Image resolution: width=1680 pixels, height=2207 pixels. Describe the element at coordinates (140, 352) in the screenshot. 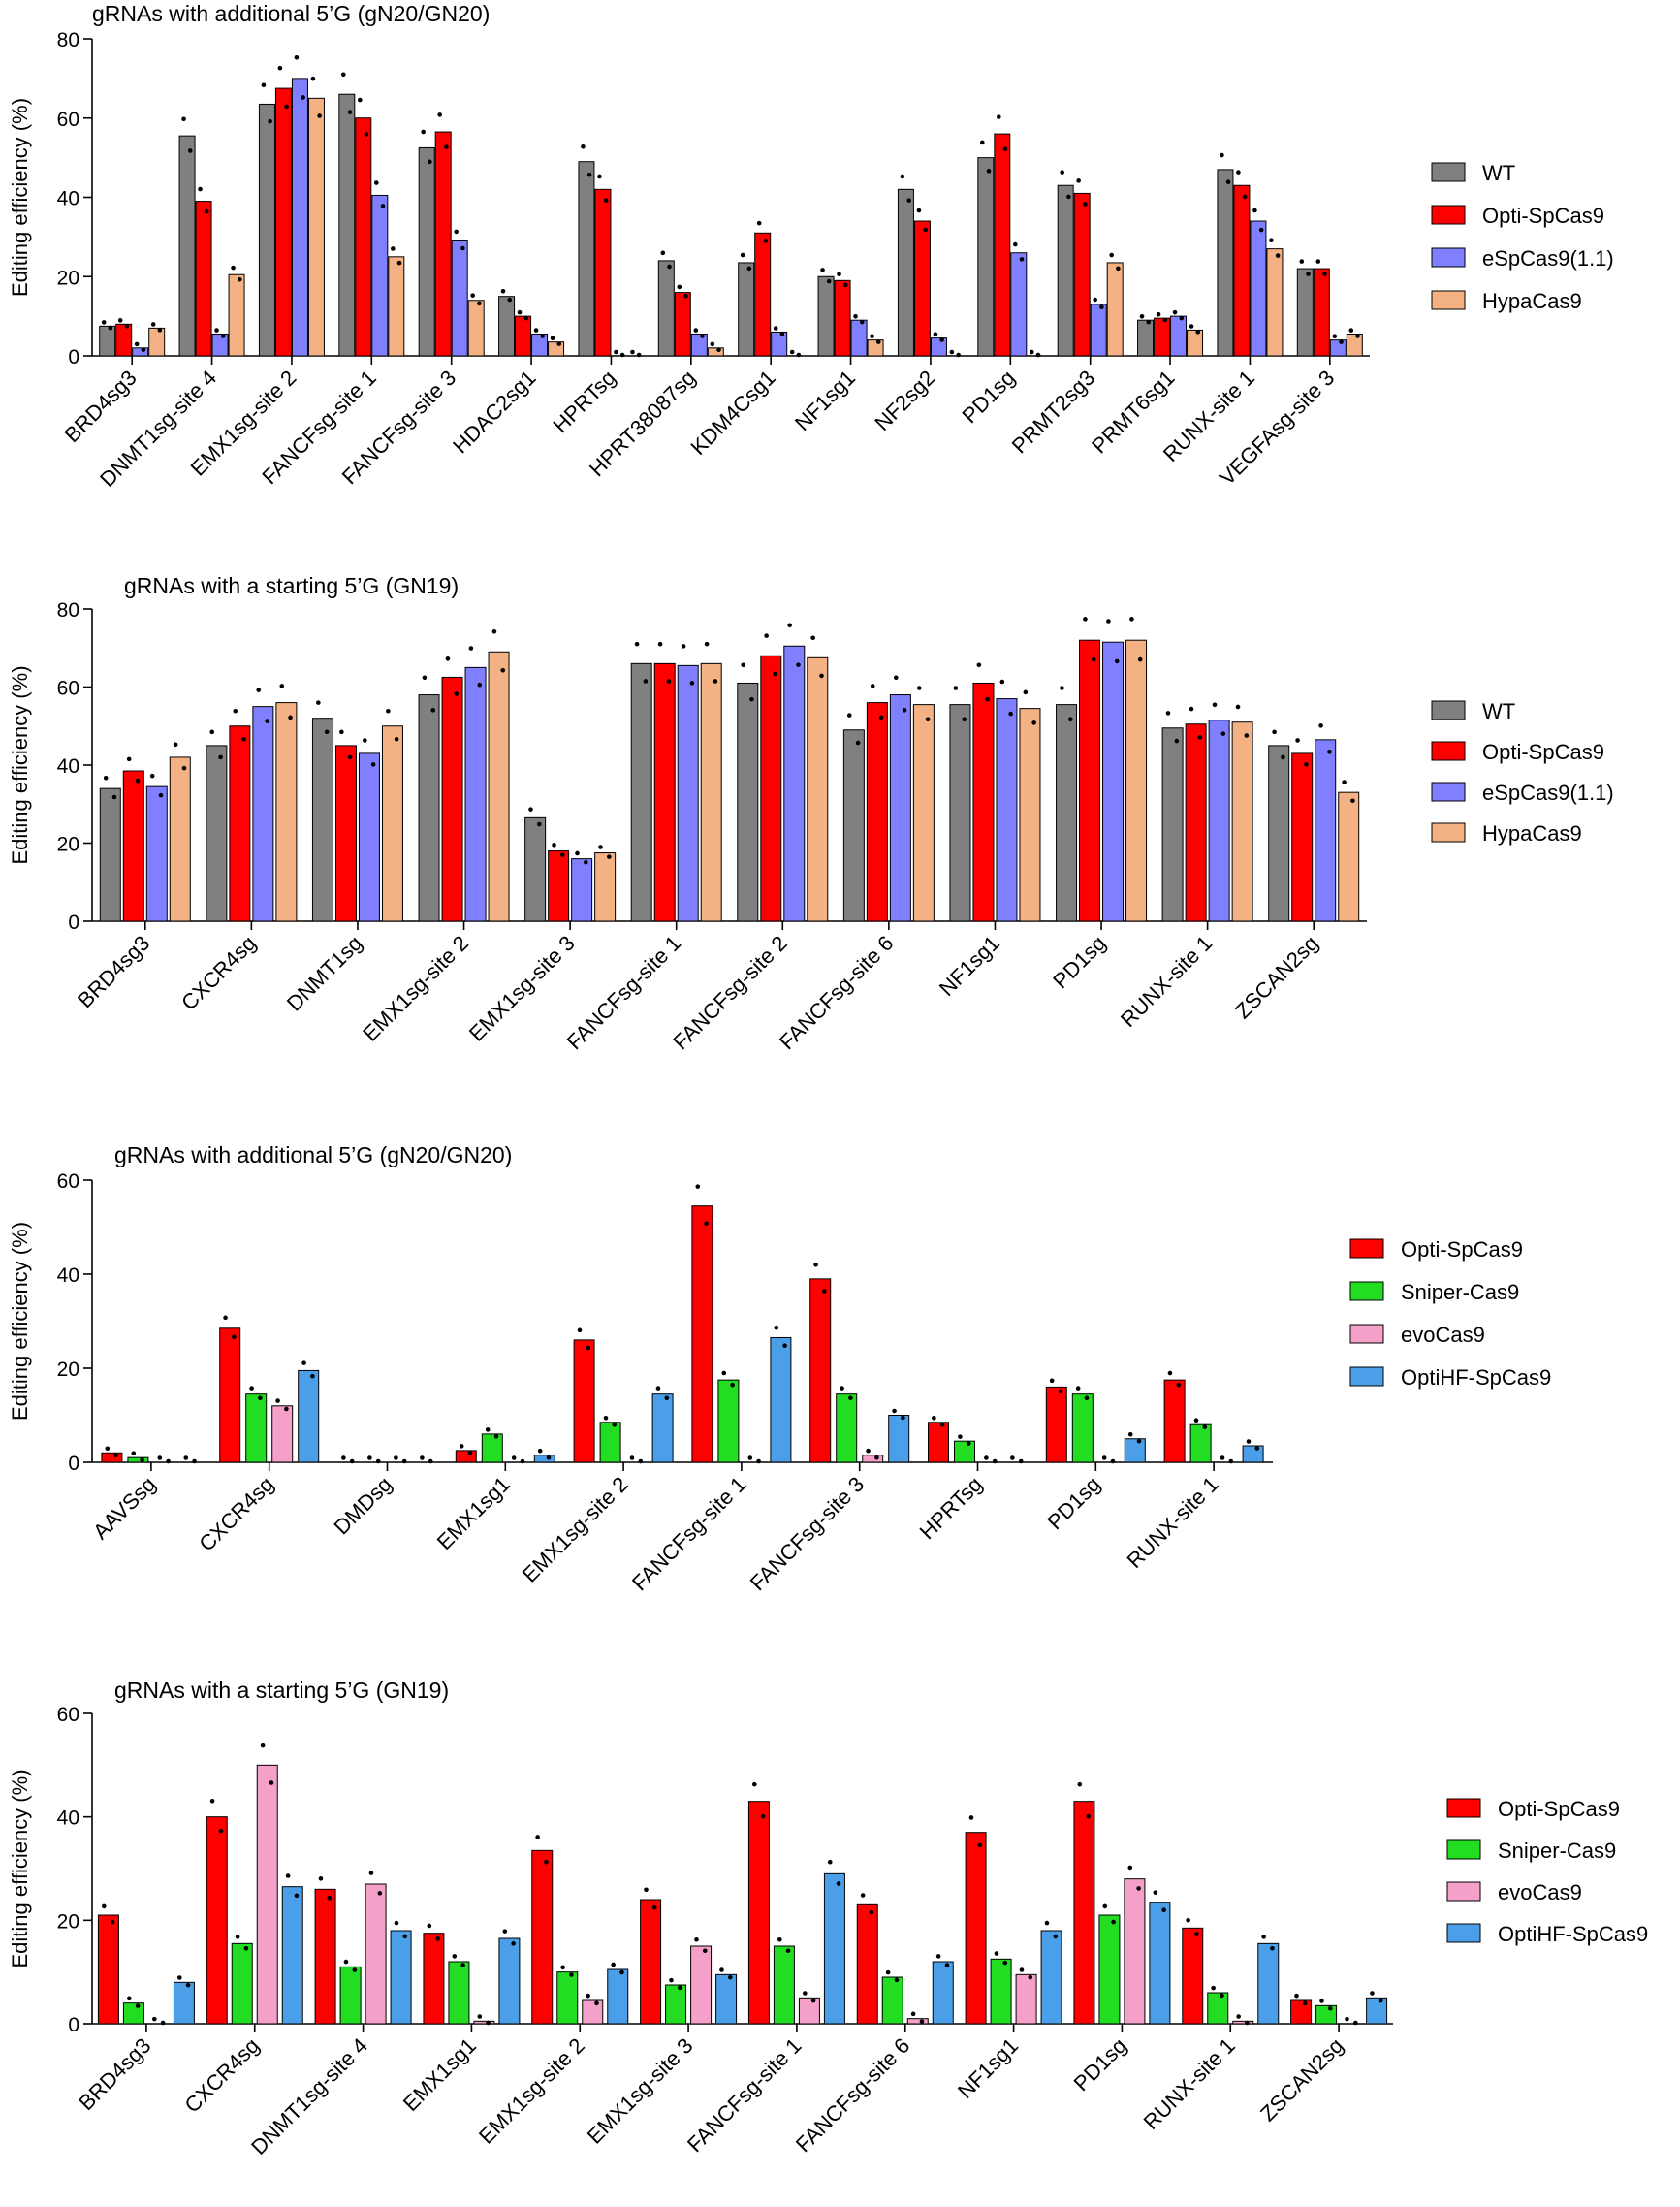

I see `bar-espcas9-1-1--1` at that location.